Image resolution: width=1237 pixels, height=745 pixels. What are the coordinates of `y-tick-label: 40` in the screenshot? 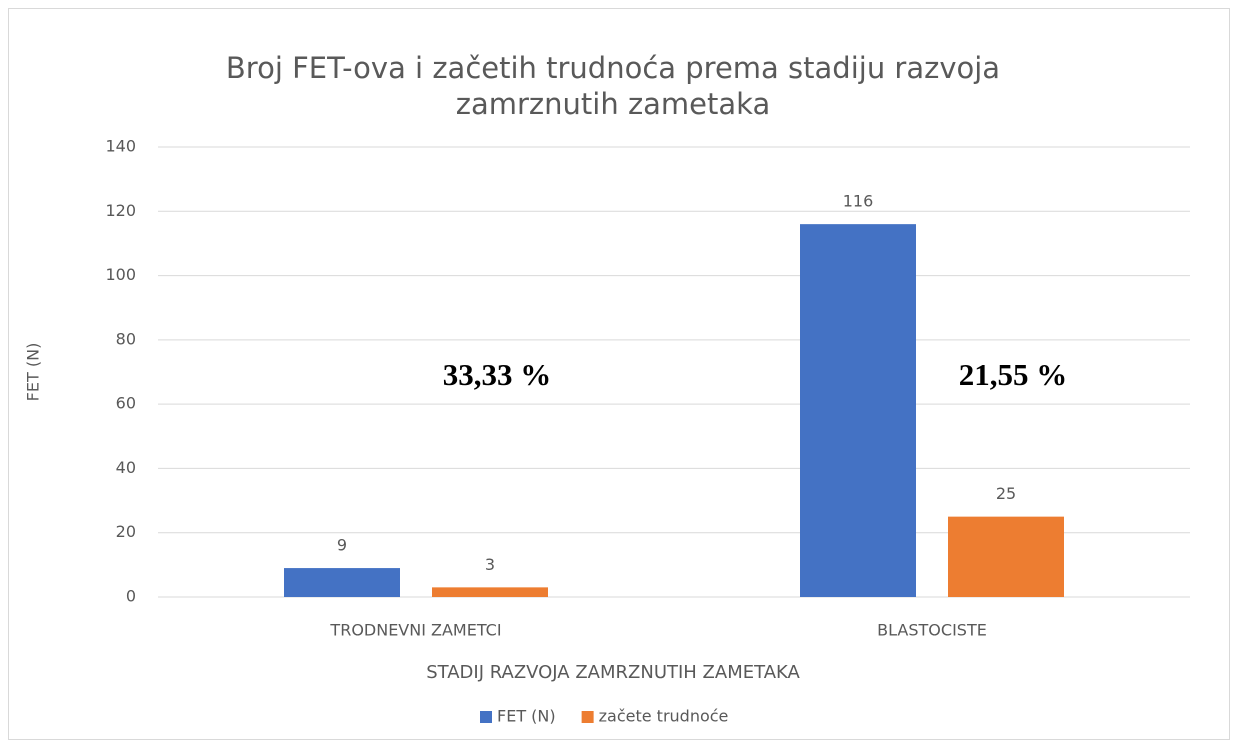 It's located at (126, 467).